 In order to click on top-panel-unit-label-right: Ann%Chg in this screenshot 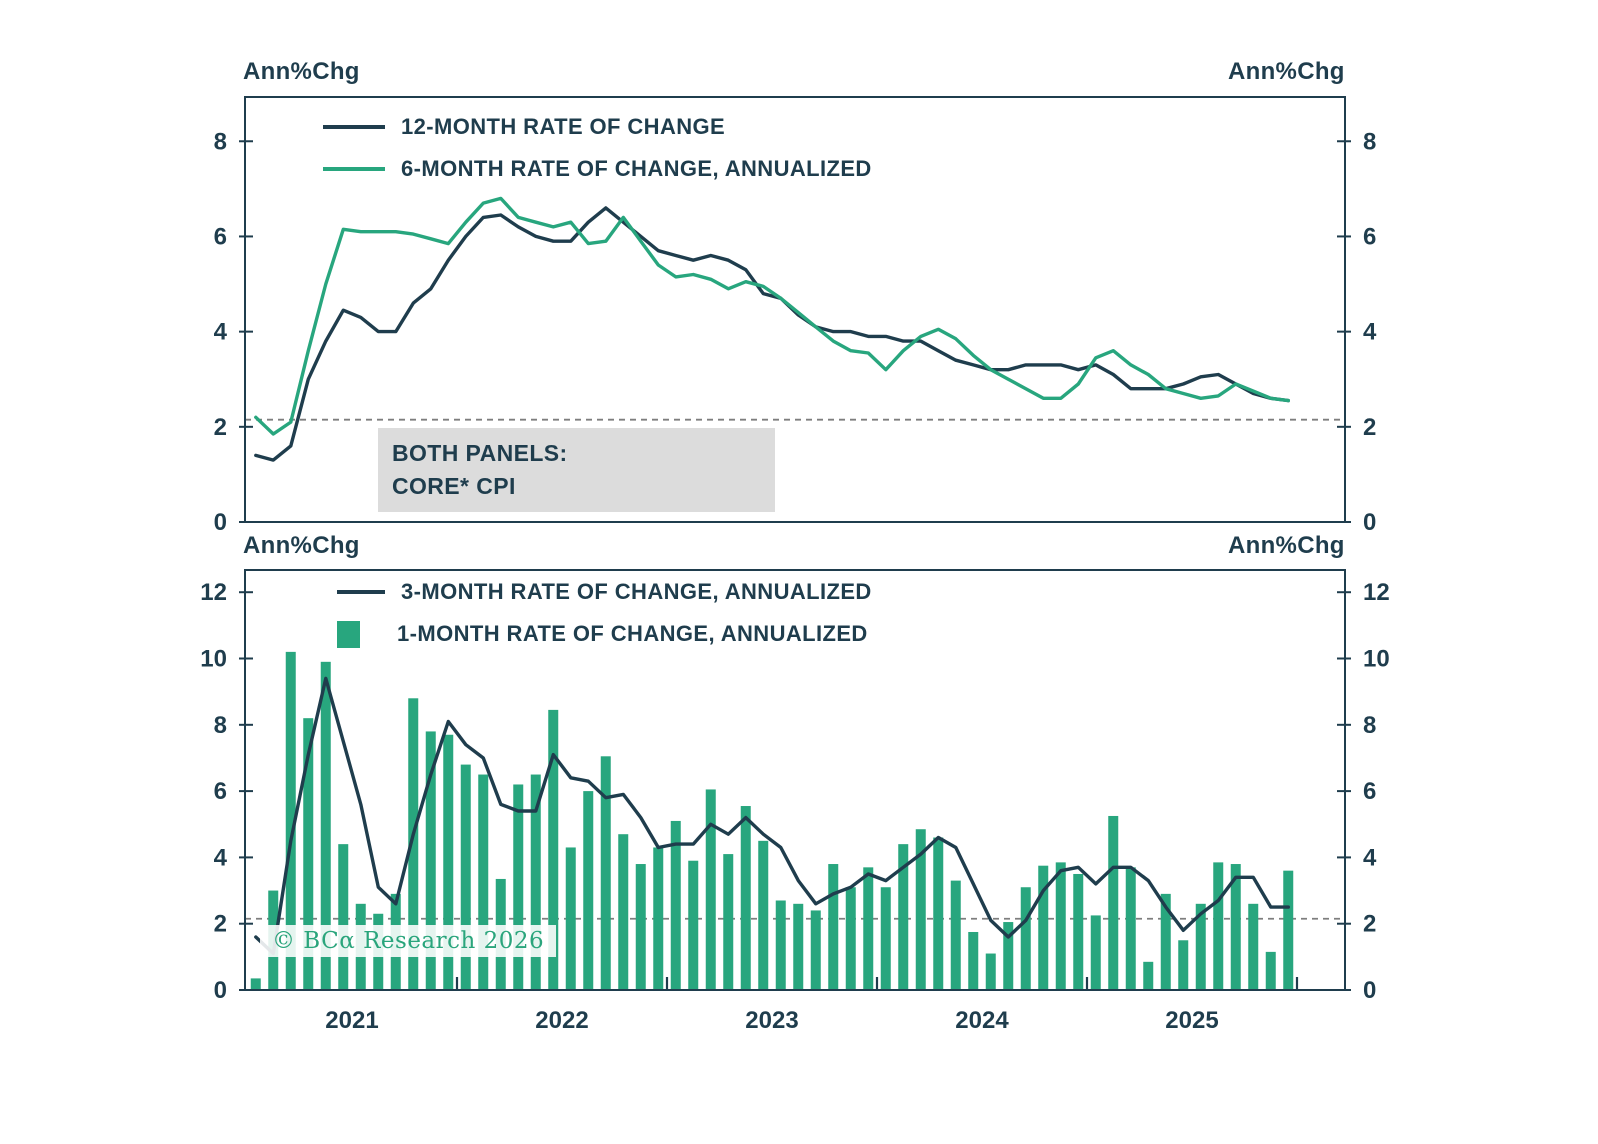, I will do `click(1286, 71)`.